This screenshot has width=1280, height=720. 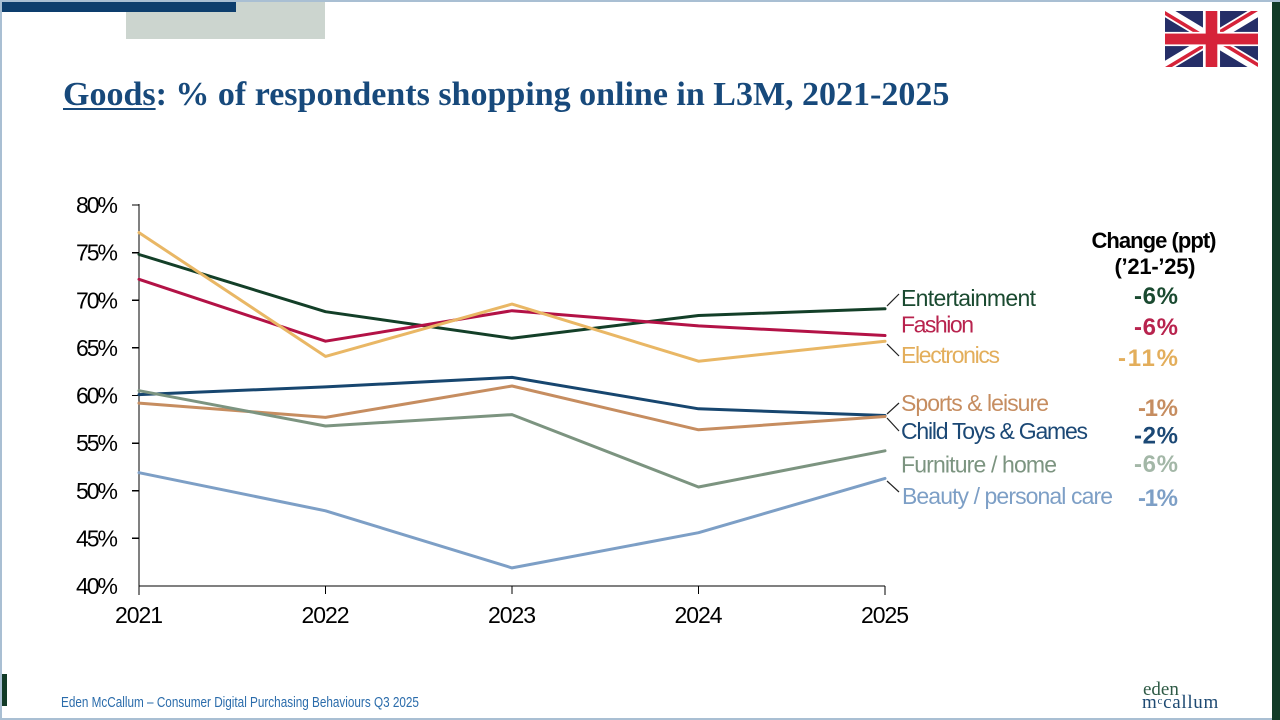 I want to click on svg-text: Change (ppt), so click(x=1154, y=240).